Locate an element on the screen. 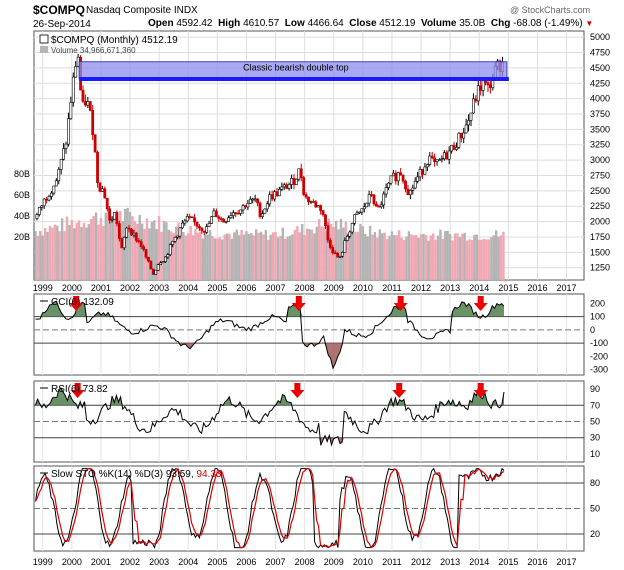 The width and height of the screenshot is (624, 570). x-axis-year-label: 2002 is located at coordinates (130, 288).